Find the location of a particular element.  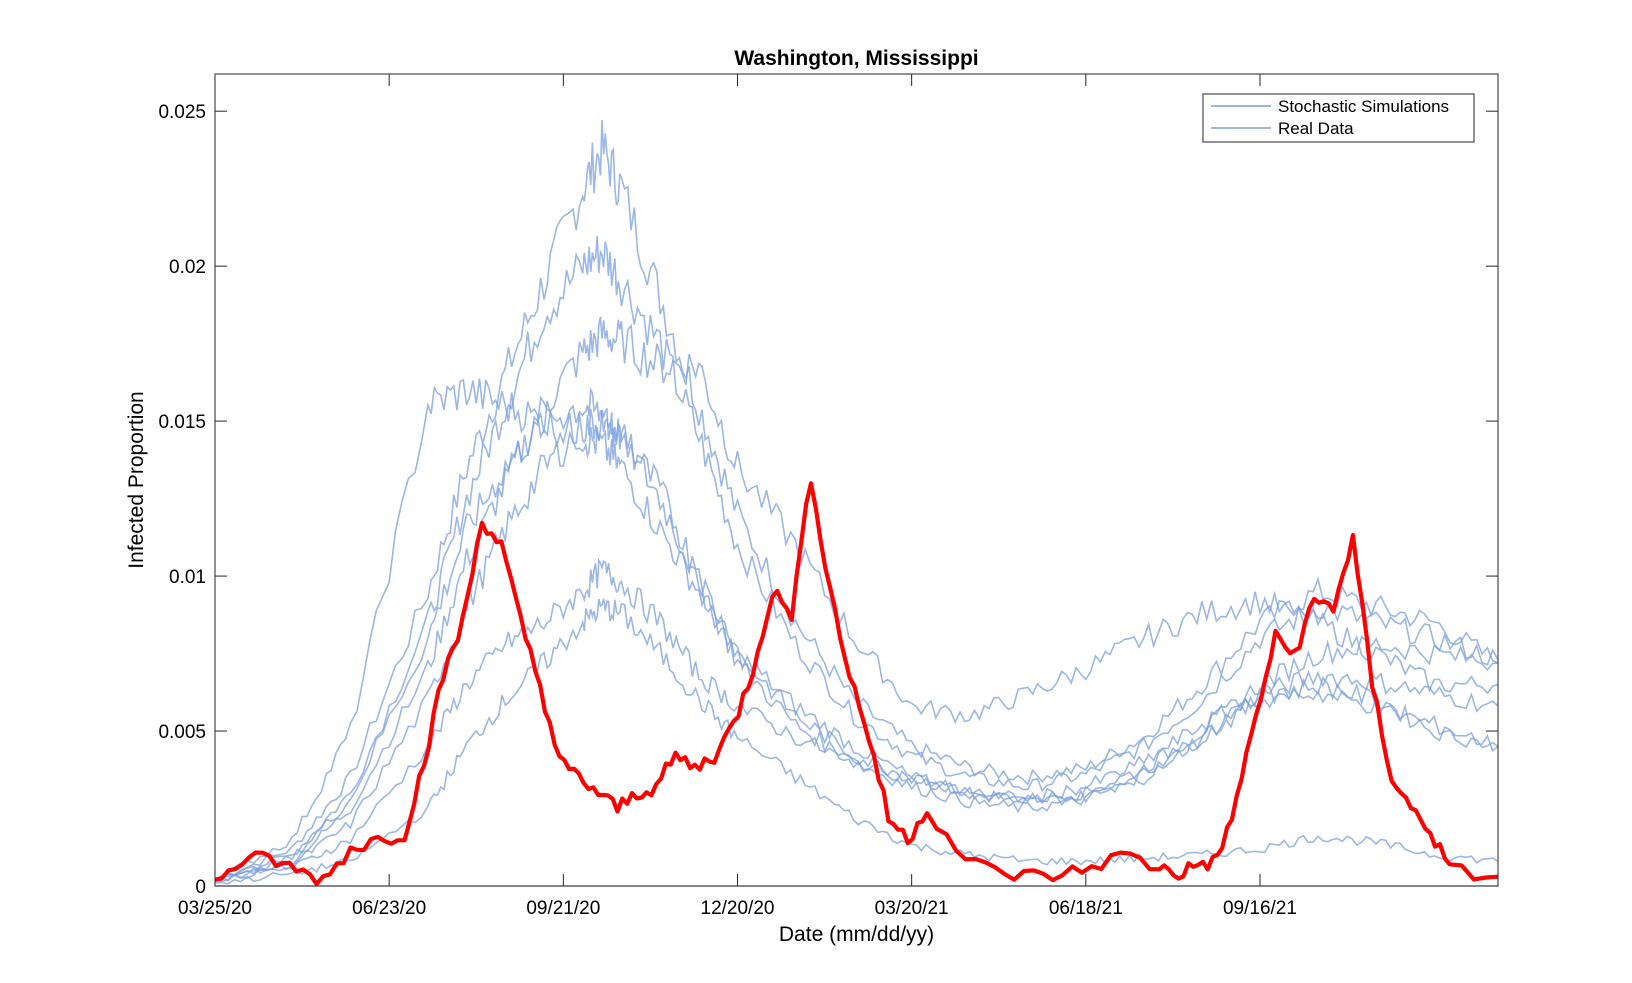

x-tick-label: 03/25/20 is located at coordinates (215, 908).